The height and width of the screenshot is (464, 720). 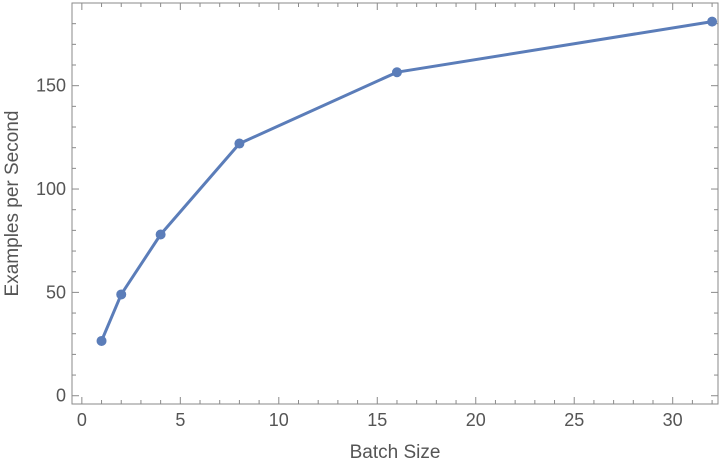 What do you see at coordinates (673, 420) in the screenshot?
I see `x-tick-label: 30` at bounding box center [673, 420].